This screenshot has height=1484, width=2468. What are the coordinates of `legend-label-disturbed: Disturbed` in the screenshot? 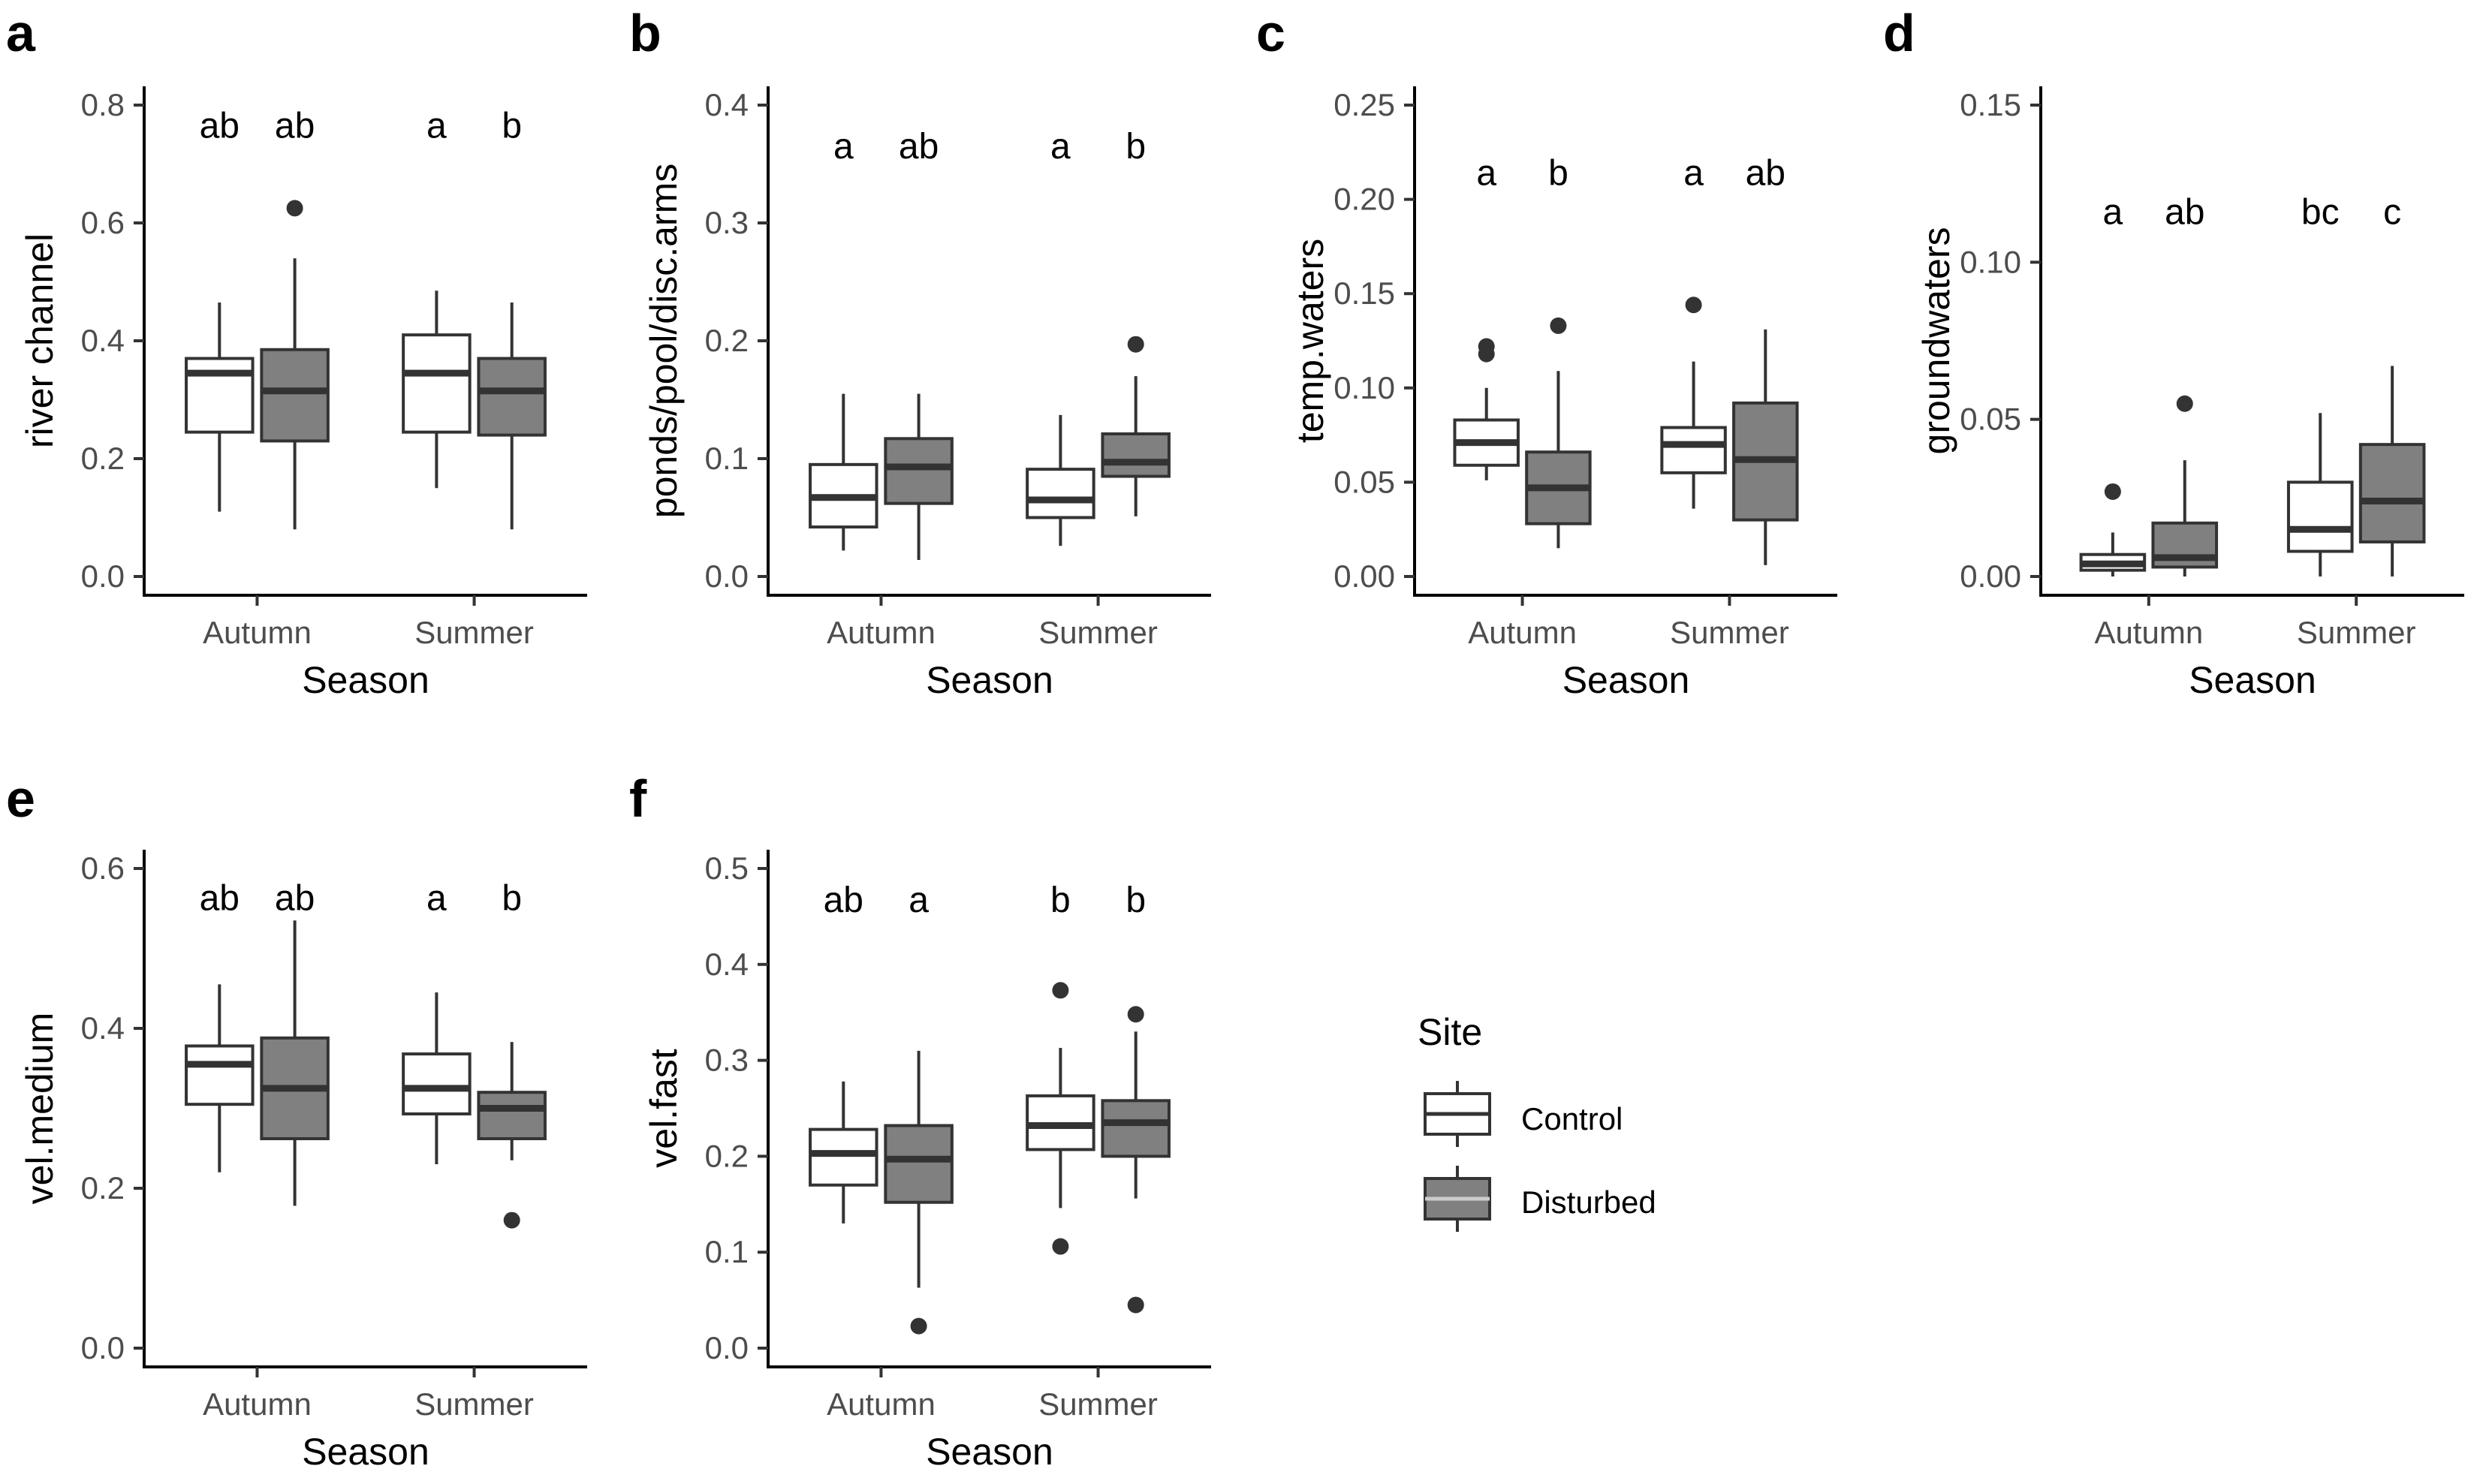 It's located at (1588, 1202).